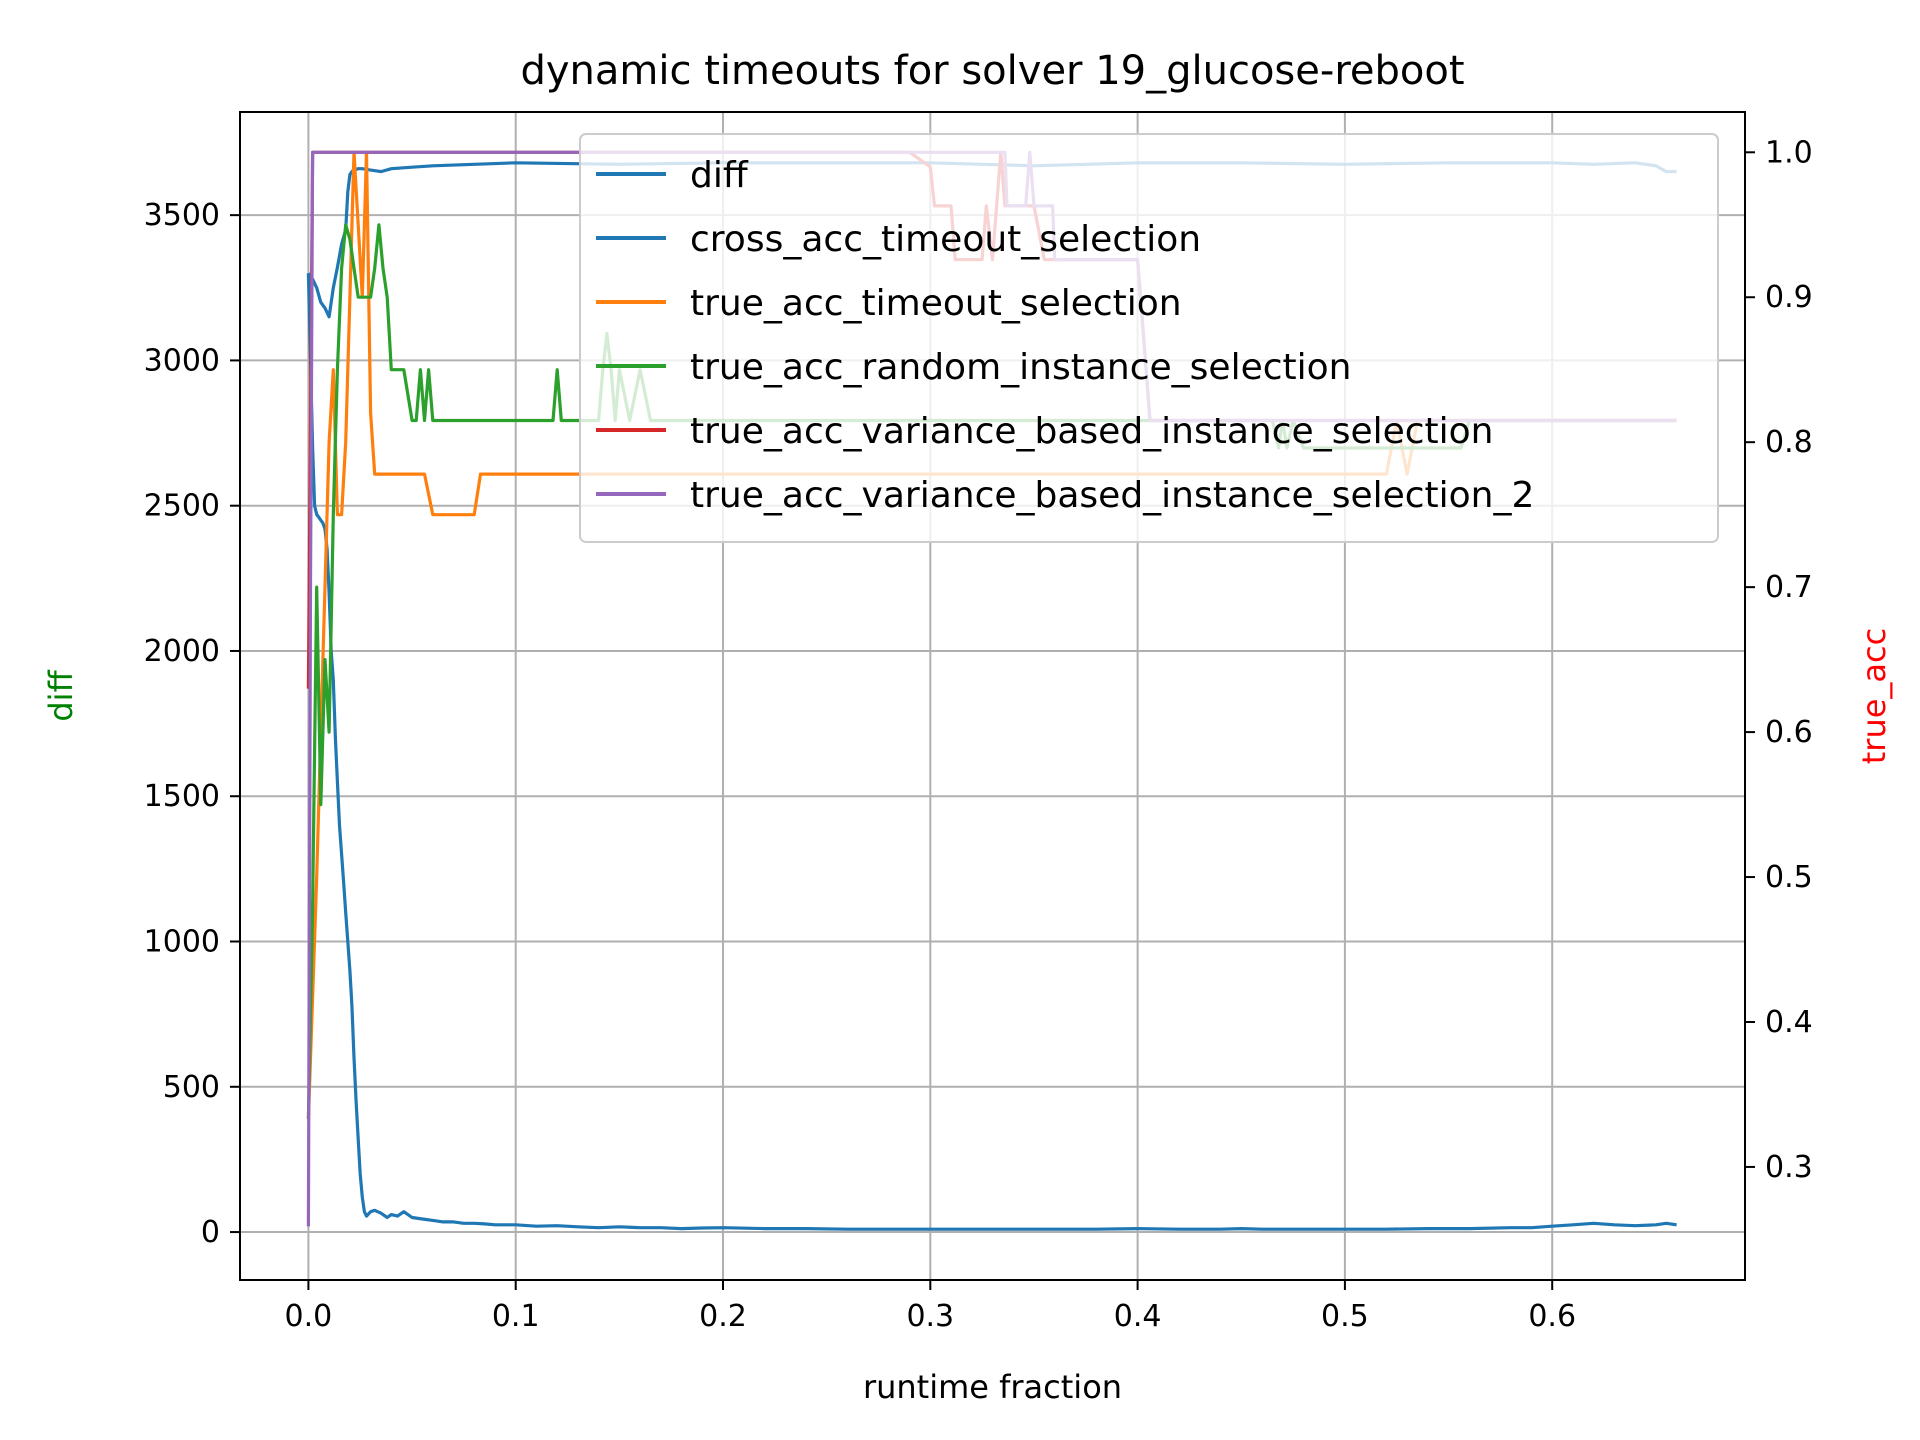 The height and width of the screenshot is (1440, 1920). Describe the element at coordinates (1789, 152) in the screenshot. I see `y-right-tick-label: 1.0` at that location.